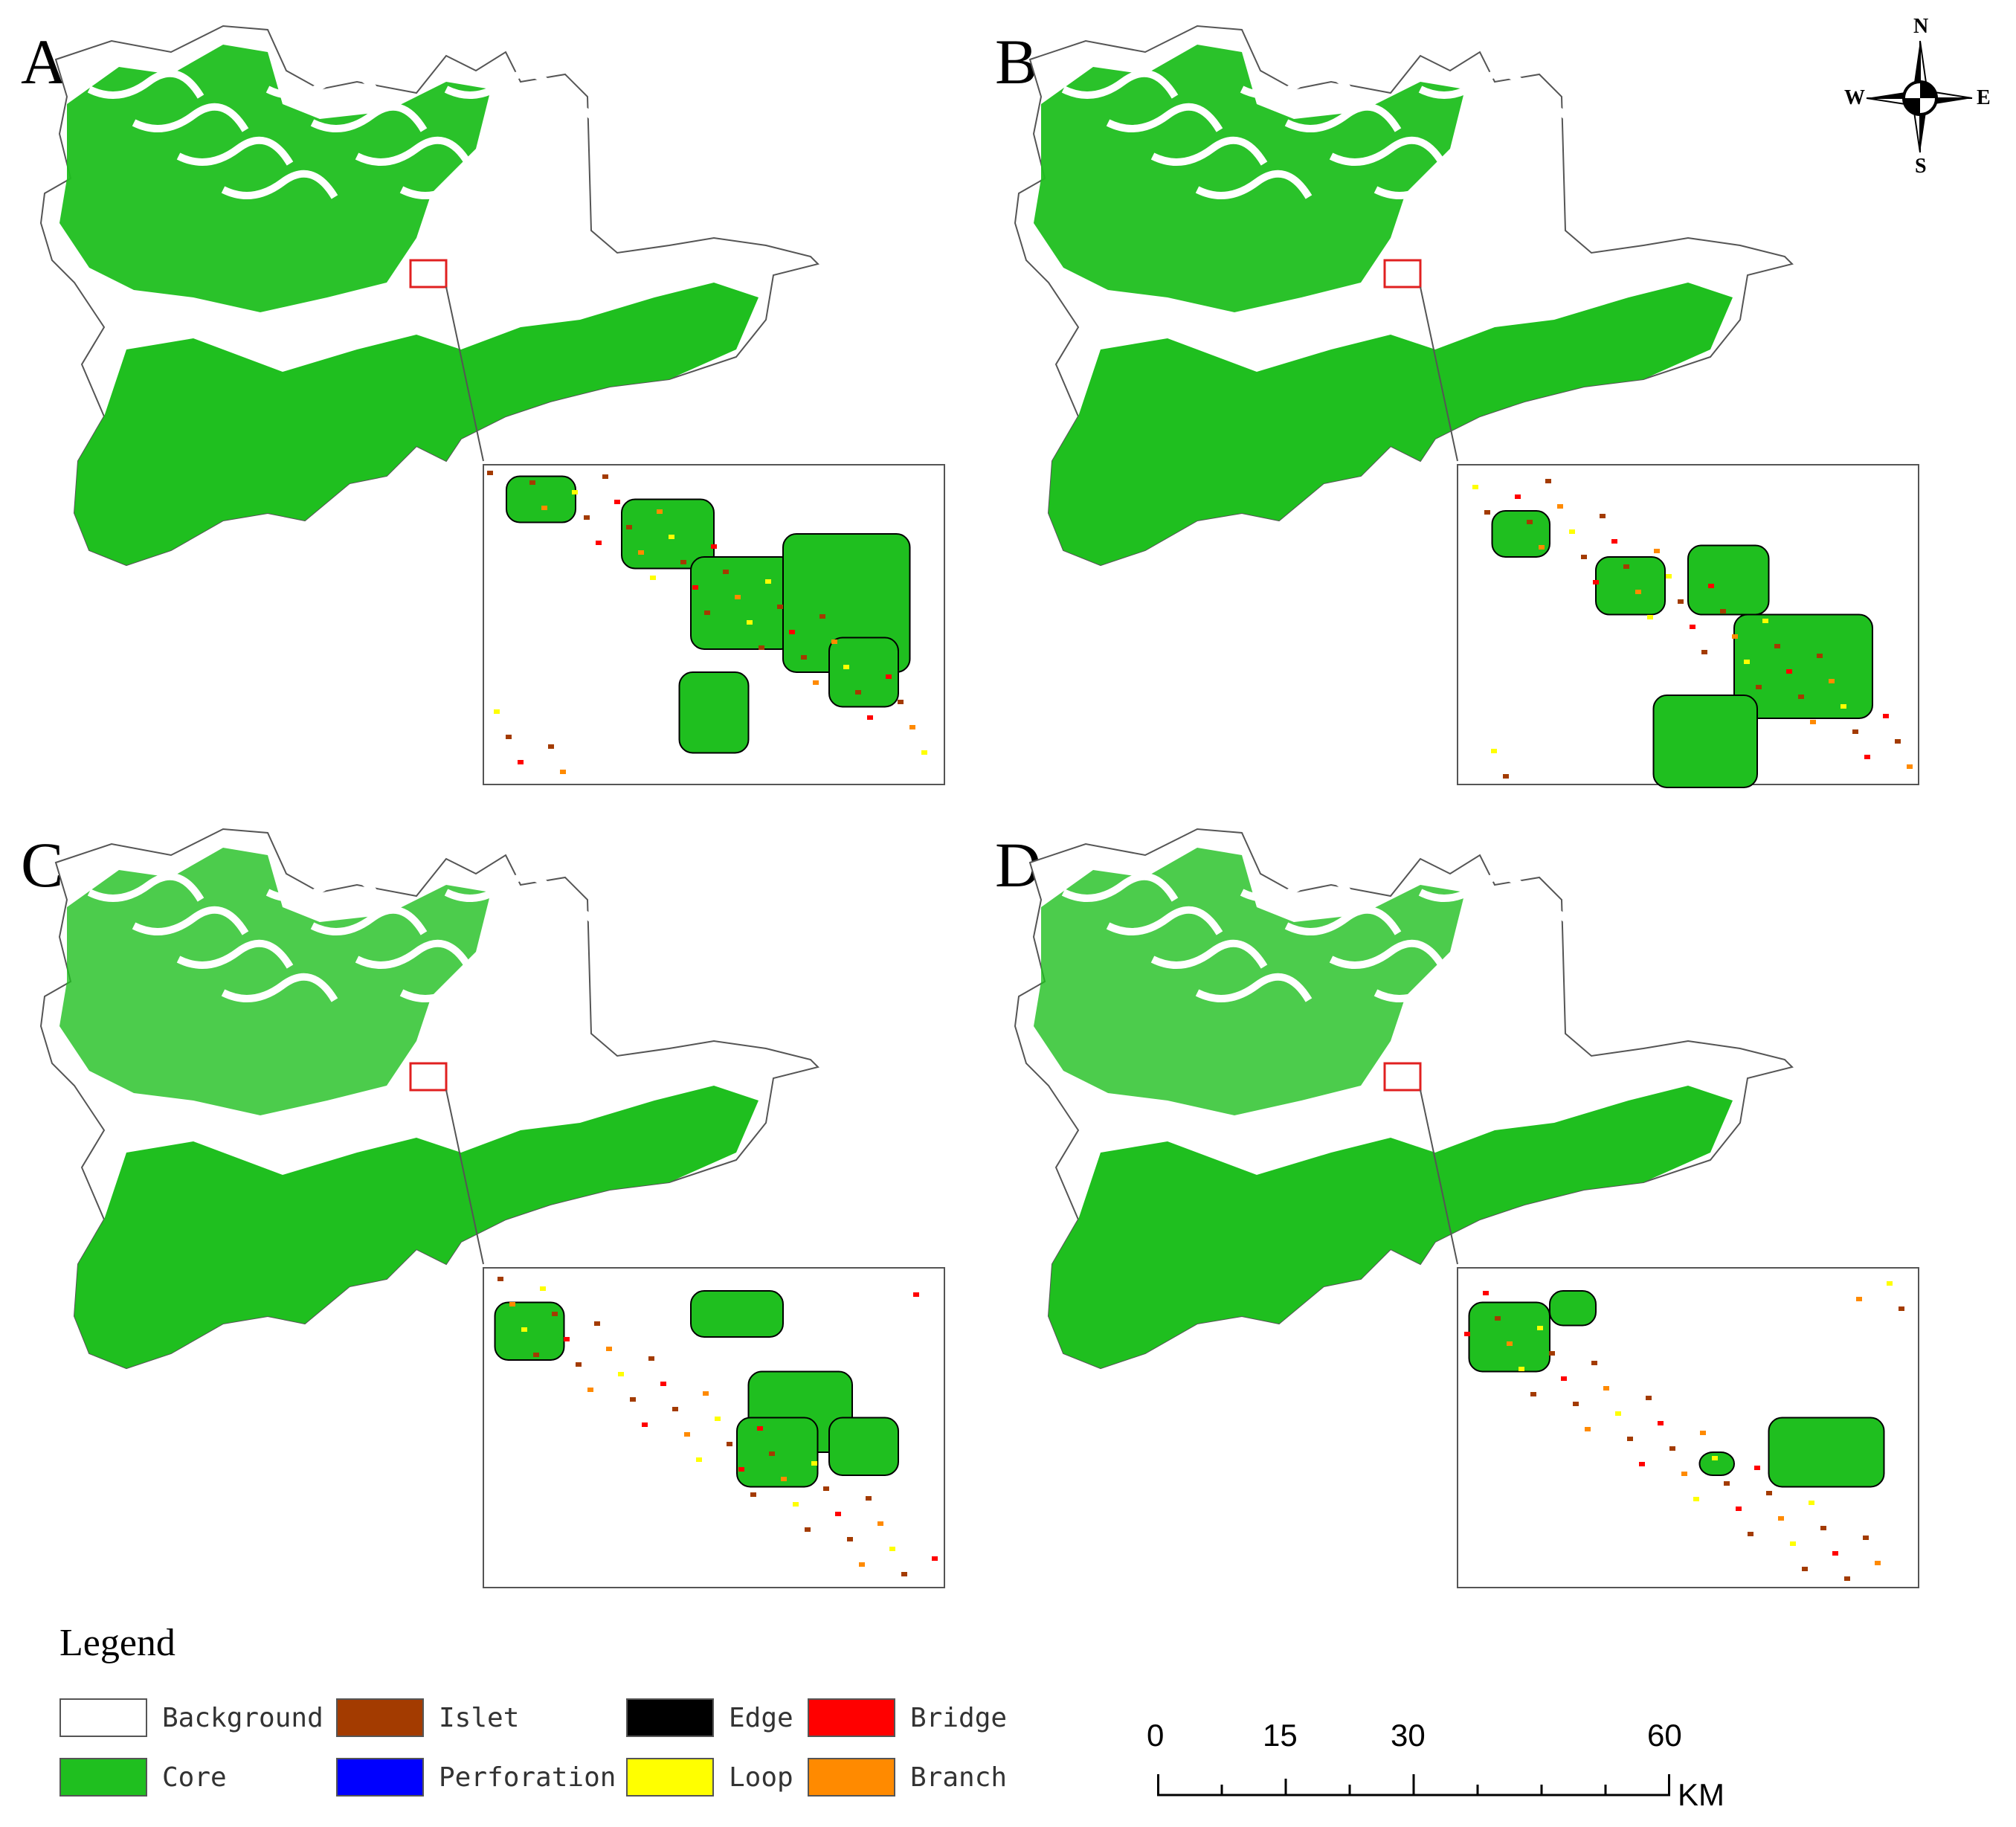  I want to click on legend-label-bridge: Bridge, so click(959, 1717).